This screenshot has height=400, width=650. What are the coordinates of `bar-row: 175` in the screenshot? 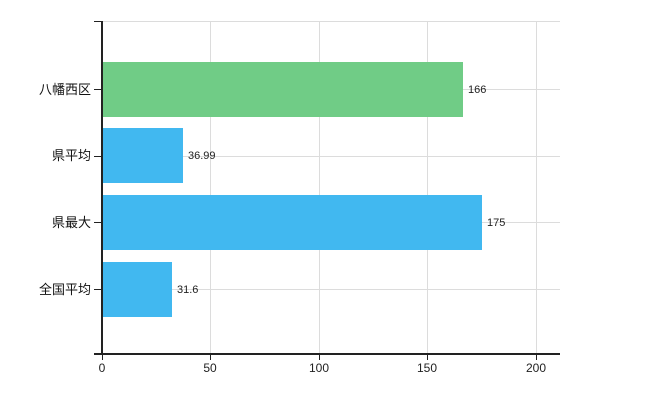 It's located at (304, 222).